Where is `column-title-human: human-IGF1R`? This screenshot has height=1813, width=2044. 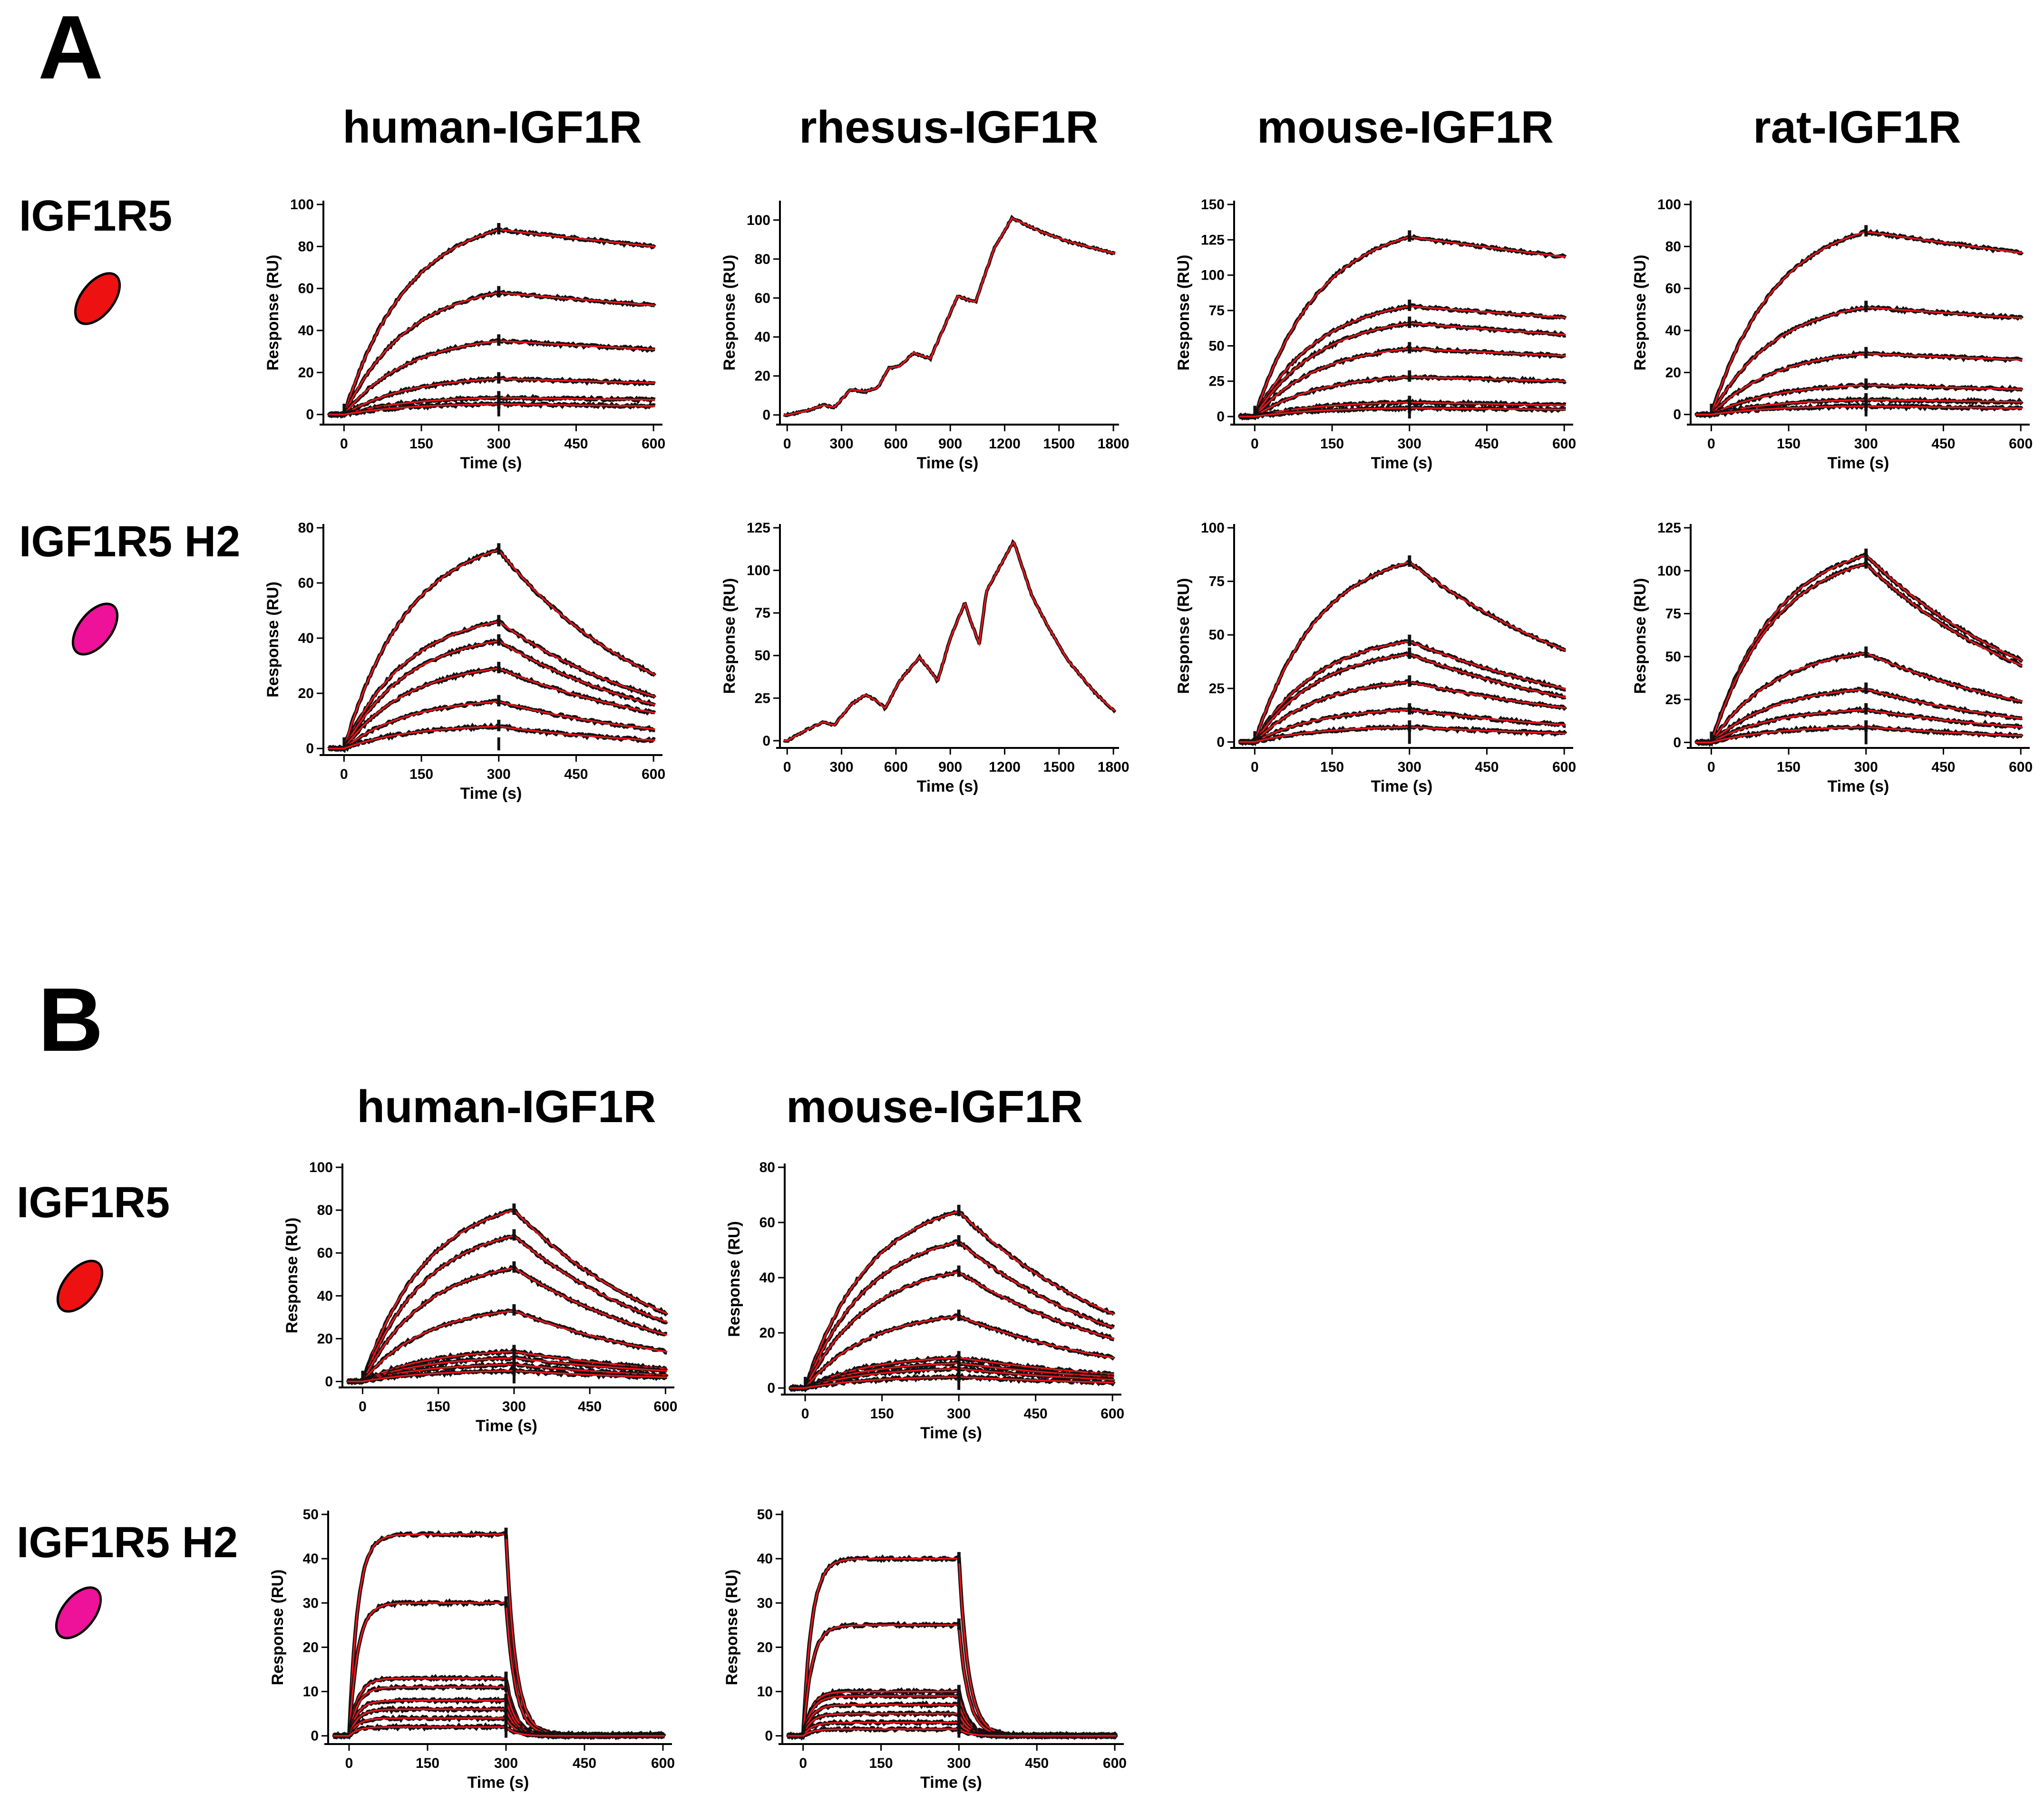
column-title-human: human-IGF1R is located at coordinates (492, 127).